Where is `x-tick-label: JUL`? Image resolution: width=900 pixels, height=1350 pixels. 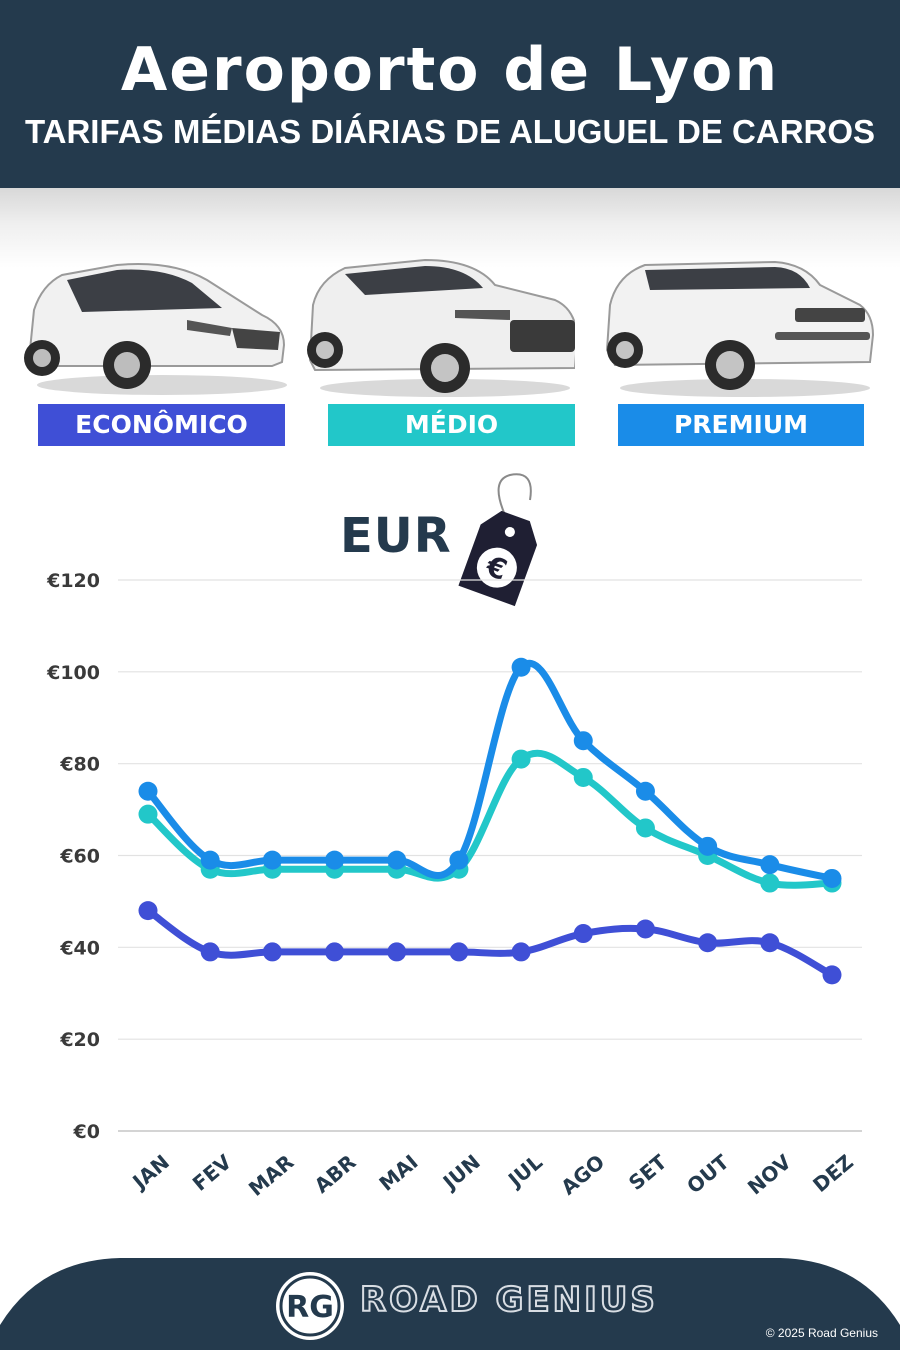
x-tick-label: JUL is located at coordinates (524, 1171).